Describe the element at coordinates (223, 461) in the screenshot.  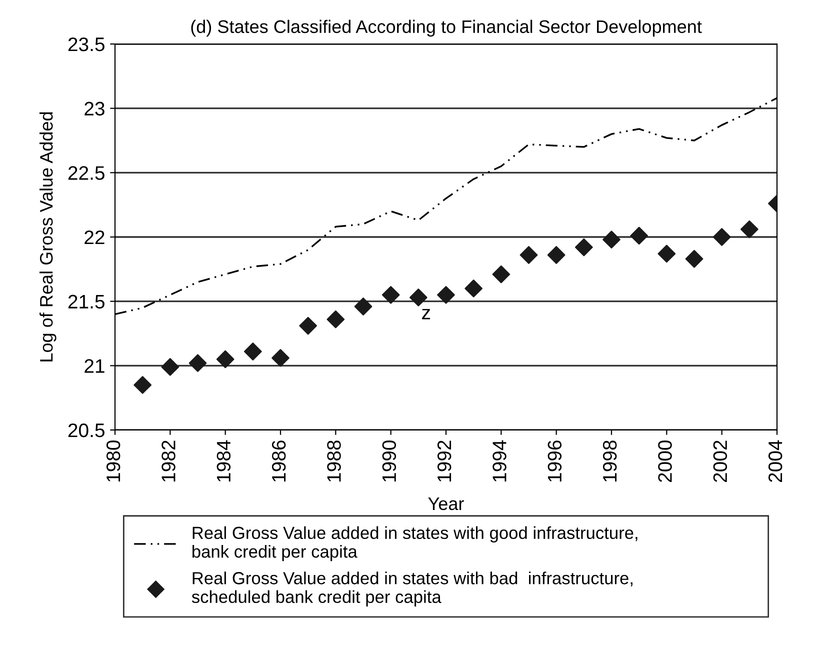
I see `x-tick-label: 1984` at that location.